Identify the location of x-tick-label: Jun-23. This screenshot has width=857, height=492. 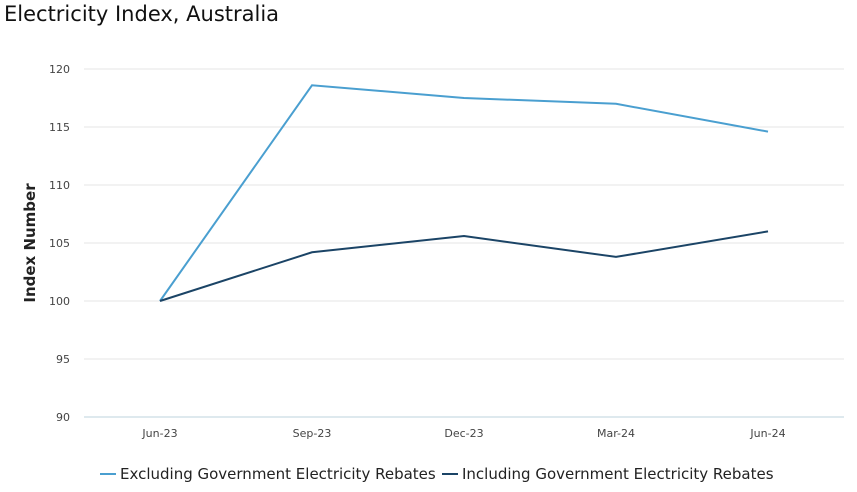
(159, 433).